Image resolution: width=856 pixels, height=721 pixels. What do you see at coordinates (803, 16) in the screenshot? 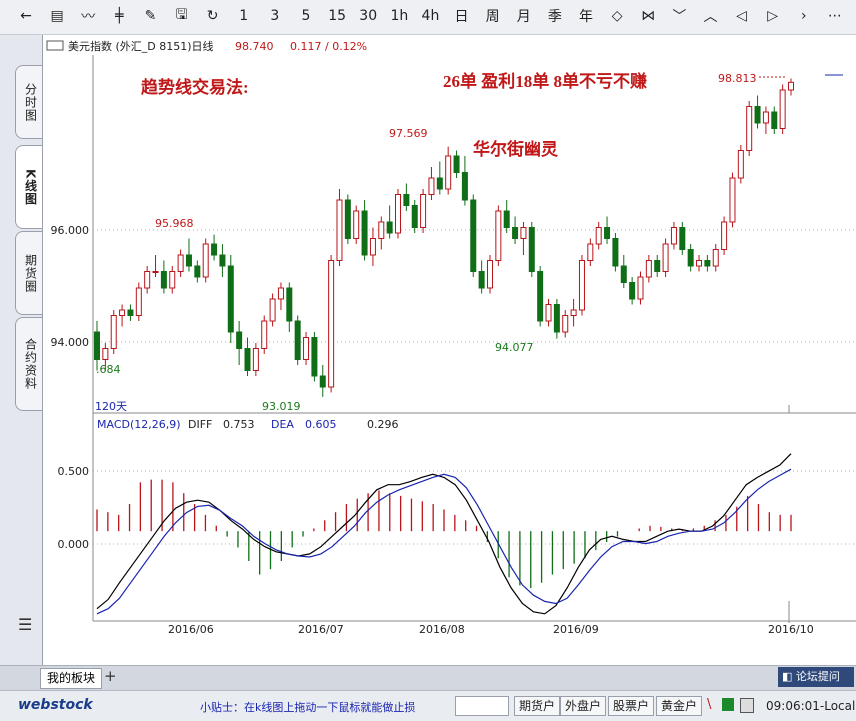
I see `next-icon: ›` at bounding box center [803, 16].